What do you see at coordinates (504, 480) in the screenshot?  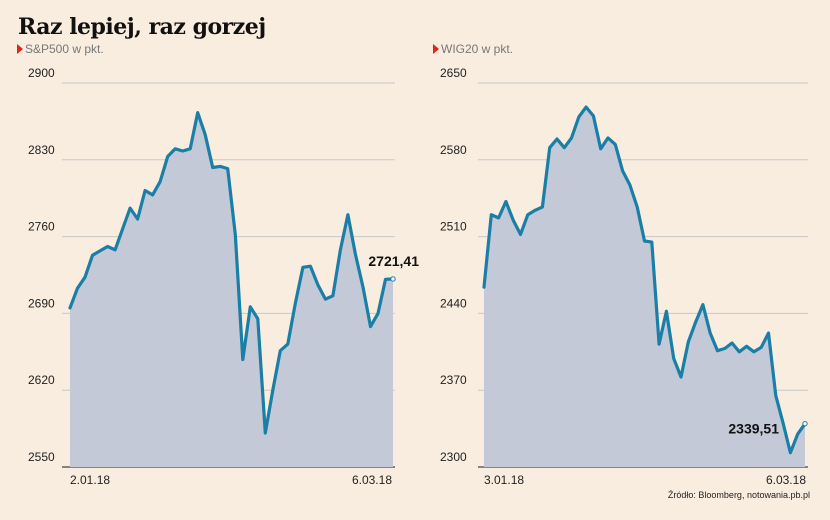 I see `wig20-start-date-label: 3.01.18` at bounding box center [504, 480].